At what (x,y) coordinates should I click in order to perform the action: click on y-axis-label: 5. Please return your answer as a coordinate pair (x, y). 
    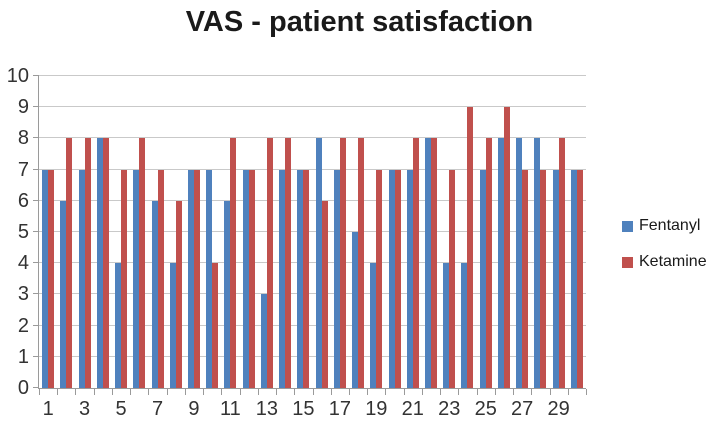
    Looking at the image, I should click on (23, 232).